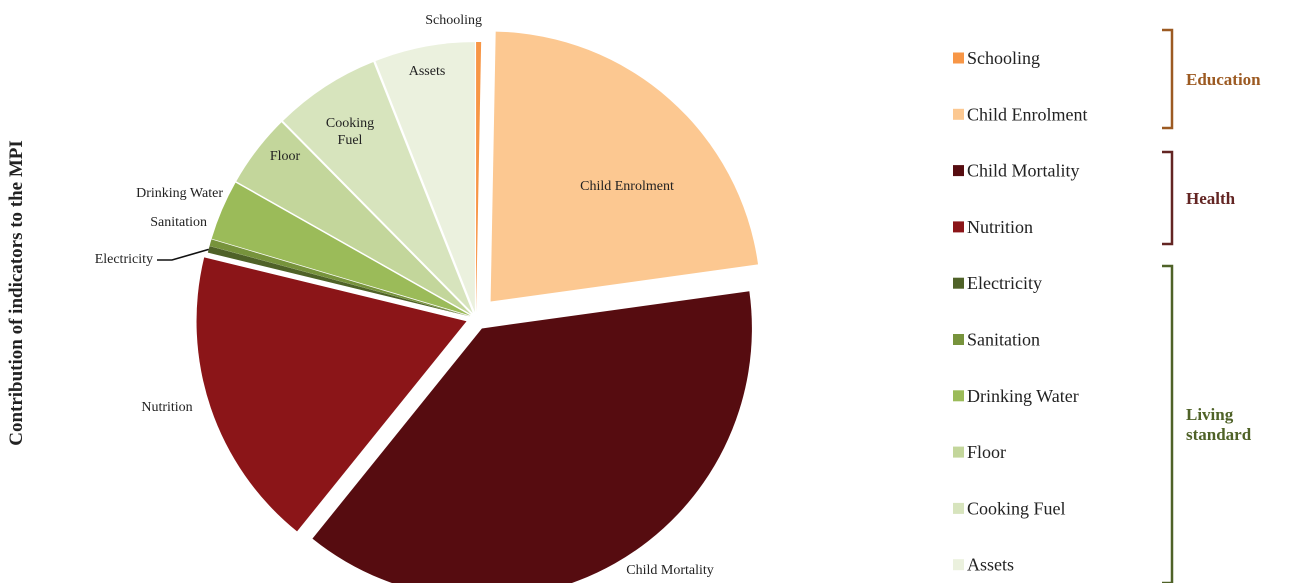  What do you see at coordinates (958, 565) in the screenshot?
I see `legend-swatch-assets` at bounding box center [958, 565].